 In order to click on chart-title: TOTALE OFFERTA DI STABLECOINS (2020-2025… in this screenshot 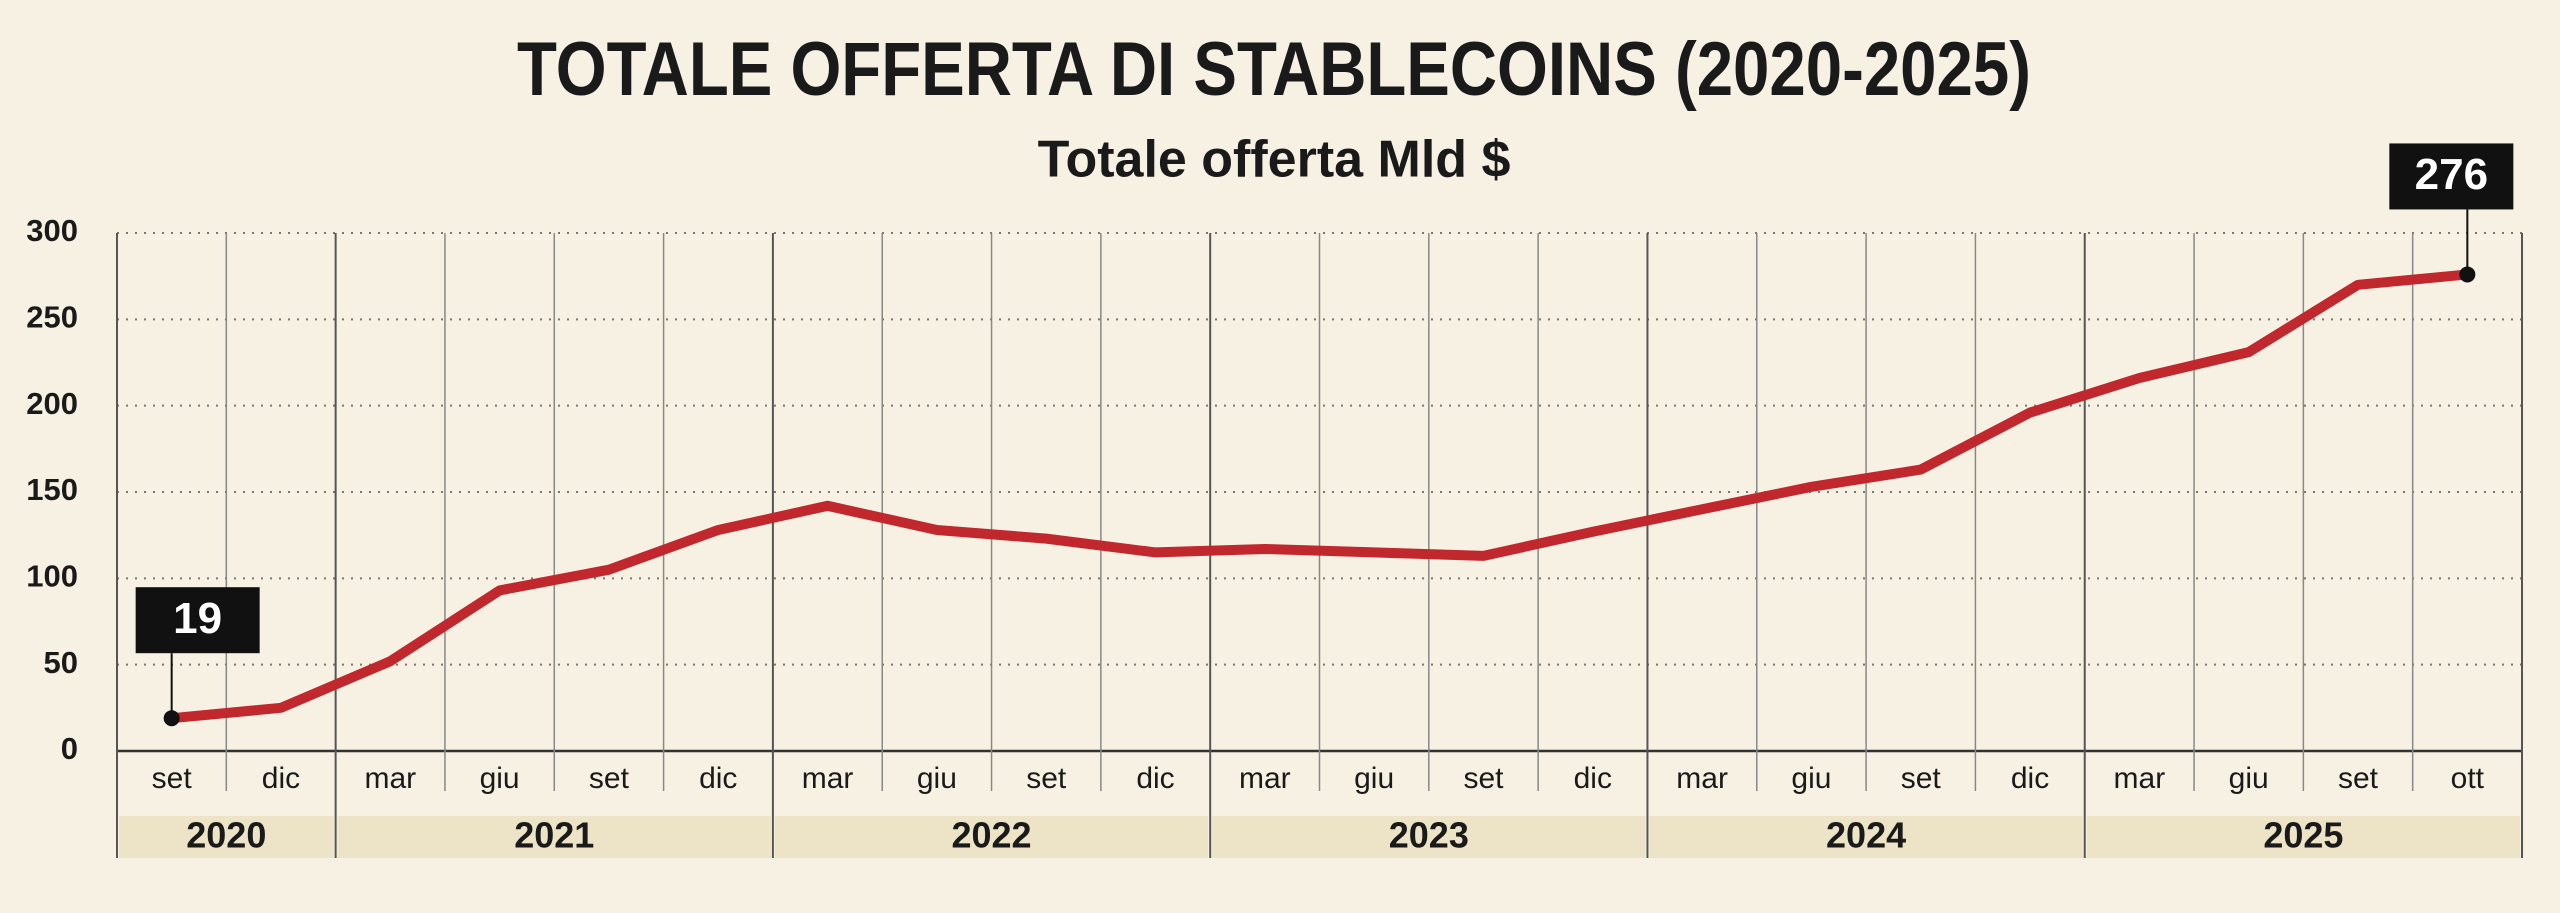, I will do `click(1274, 70)`.